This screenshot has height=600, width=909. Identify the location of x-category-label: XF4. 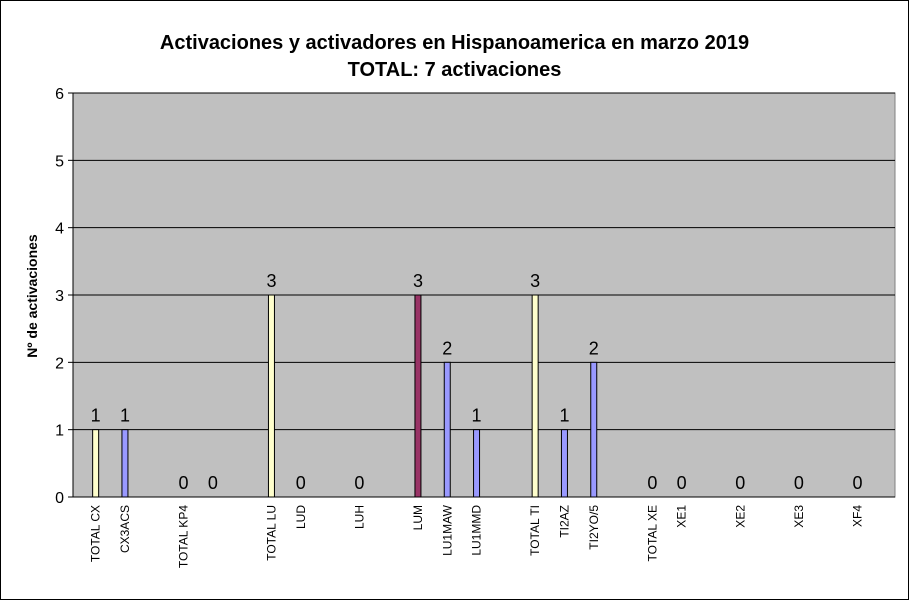
(857, 516).